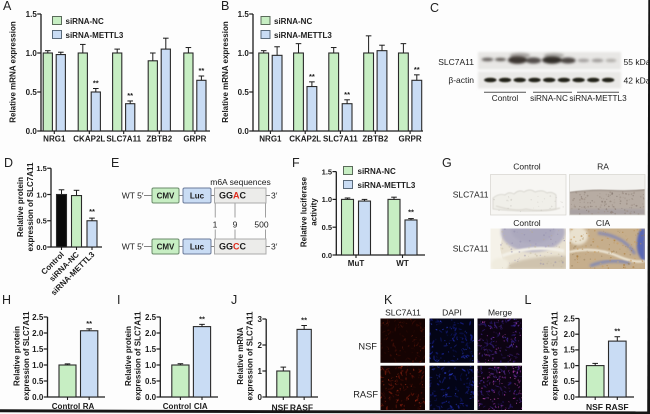 This screenshot has width=650, height=414. Describe the element at coordinates (240, 182) in the screenshot. I see `svg-text: m6A sequences` at that location.